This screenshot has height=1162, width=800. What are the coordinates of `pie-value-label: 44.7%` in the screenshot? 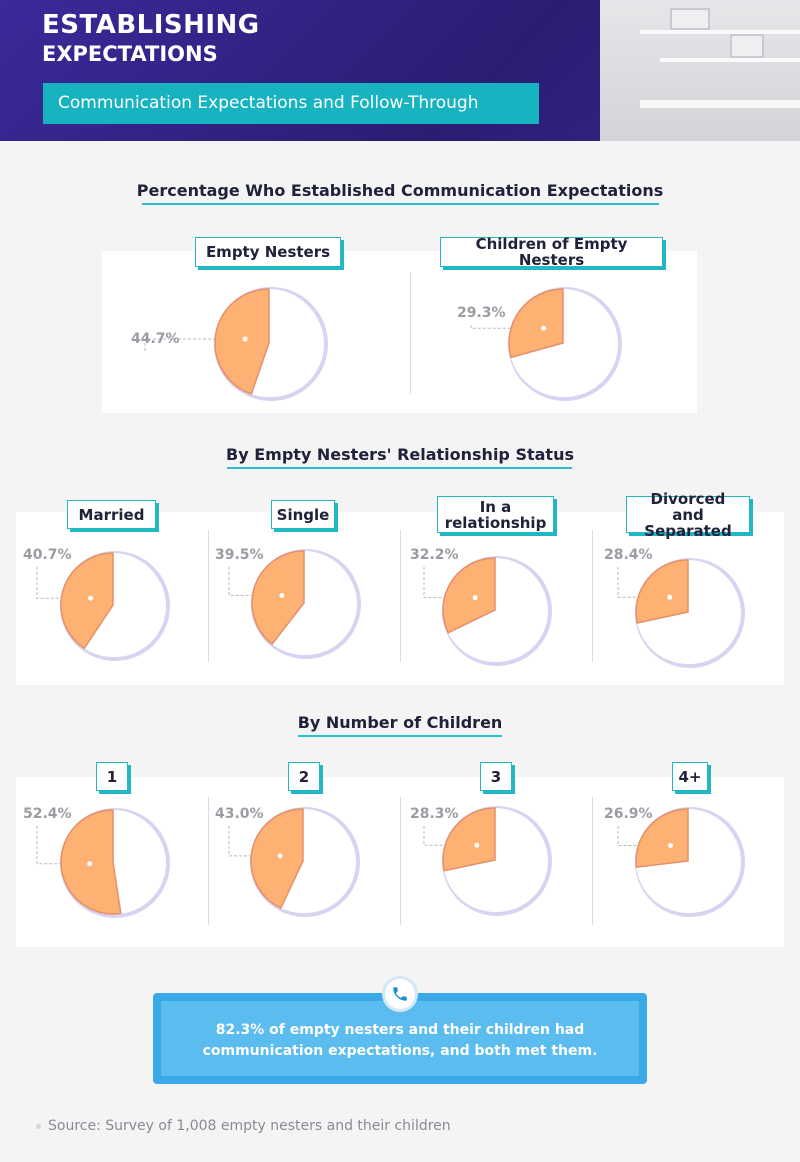 It's located at (155, 339).